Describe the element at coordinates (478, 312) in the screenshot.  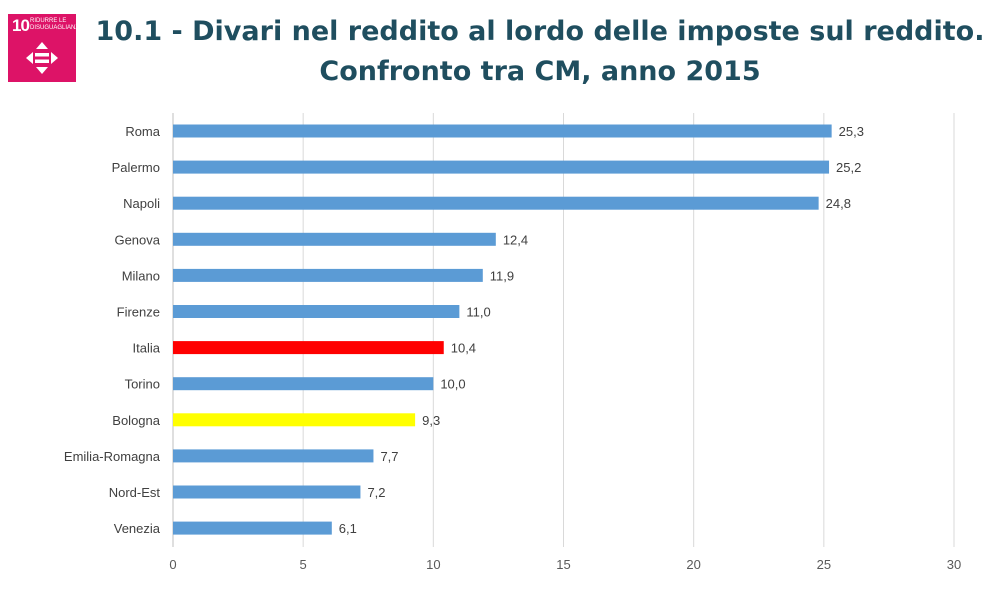
I see `data-label: 11,0` at that location.